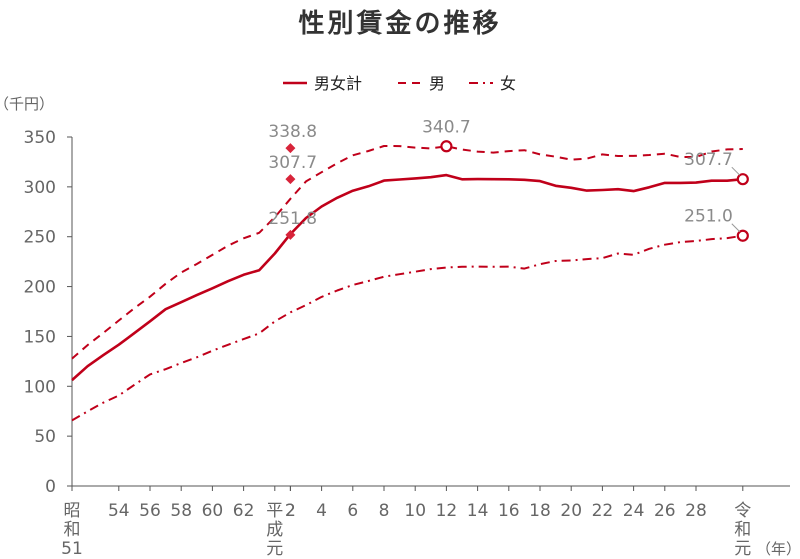  Describe the element at coordinates (274, 530) in the screenshot. I see `x-tick-label: 平成元` at that location.